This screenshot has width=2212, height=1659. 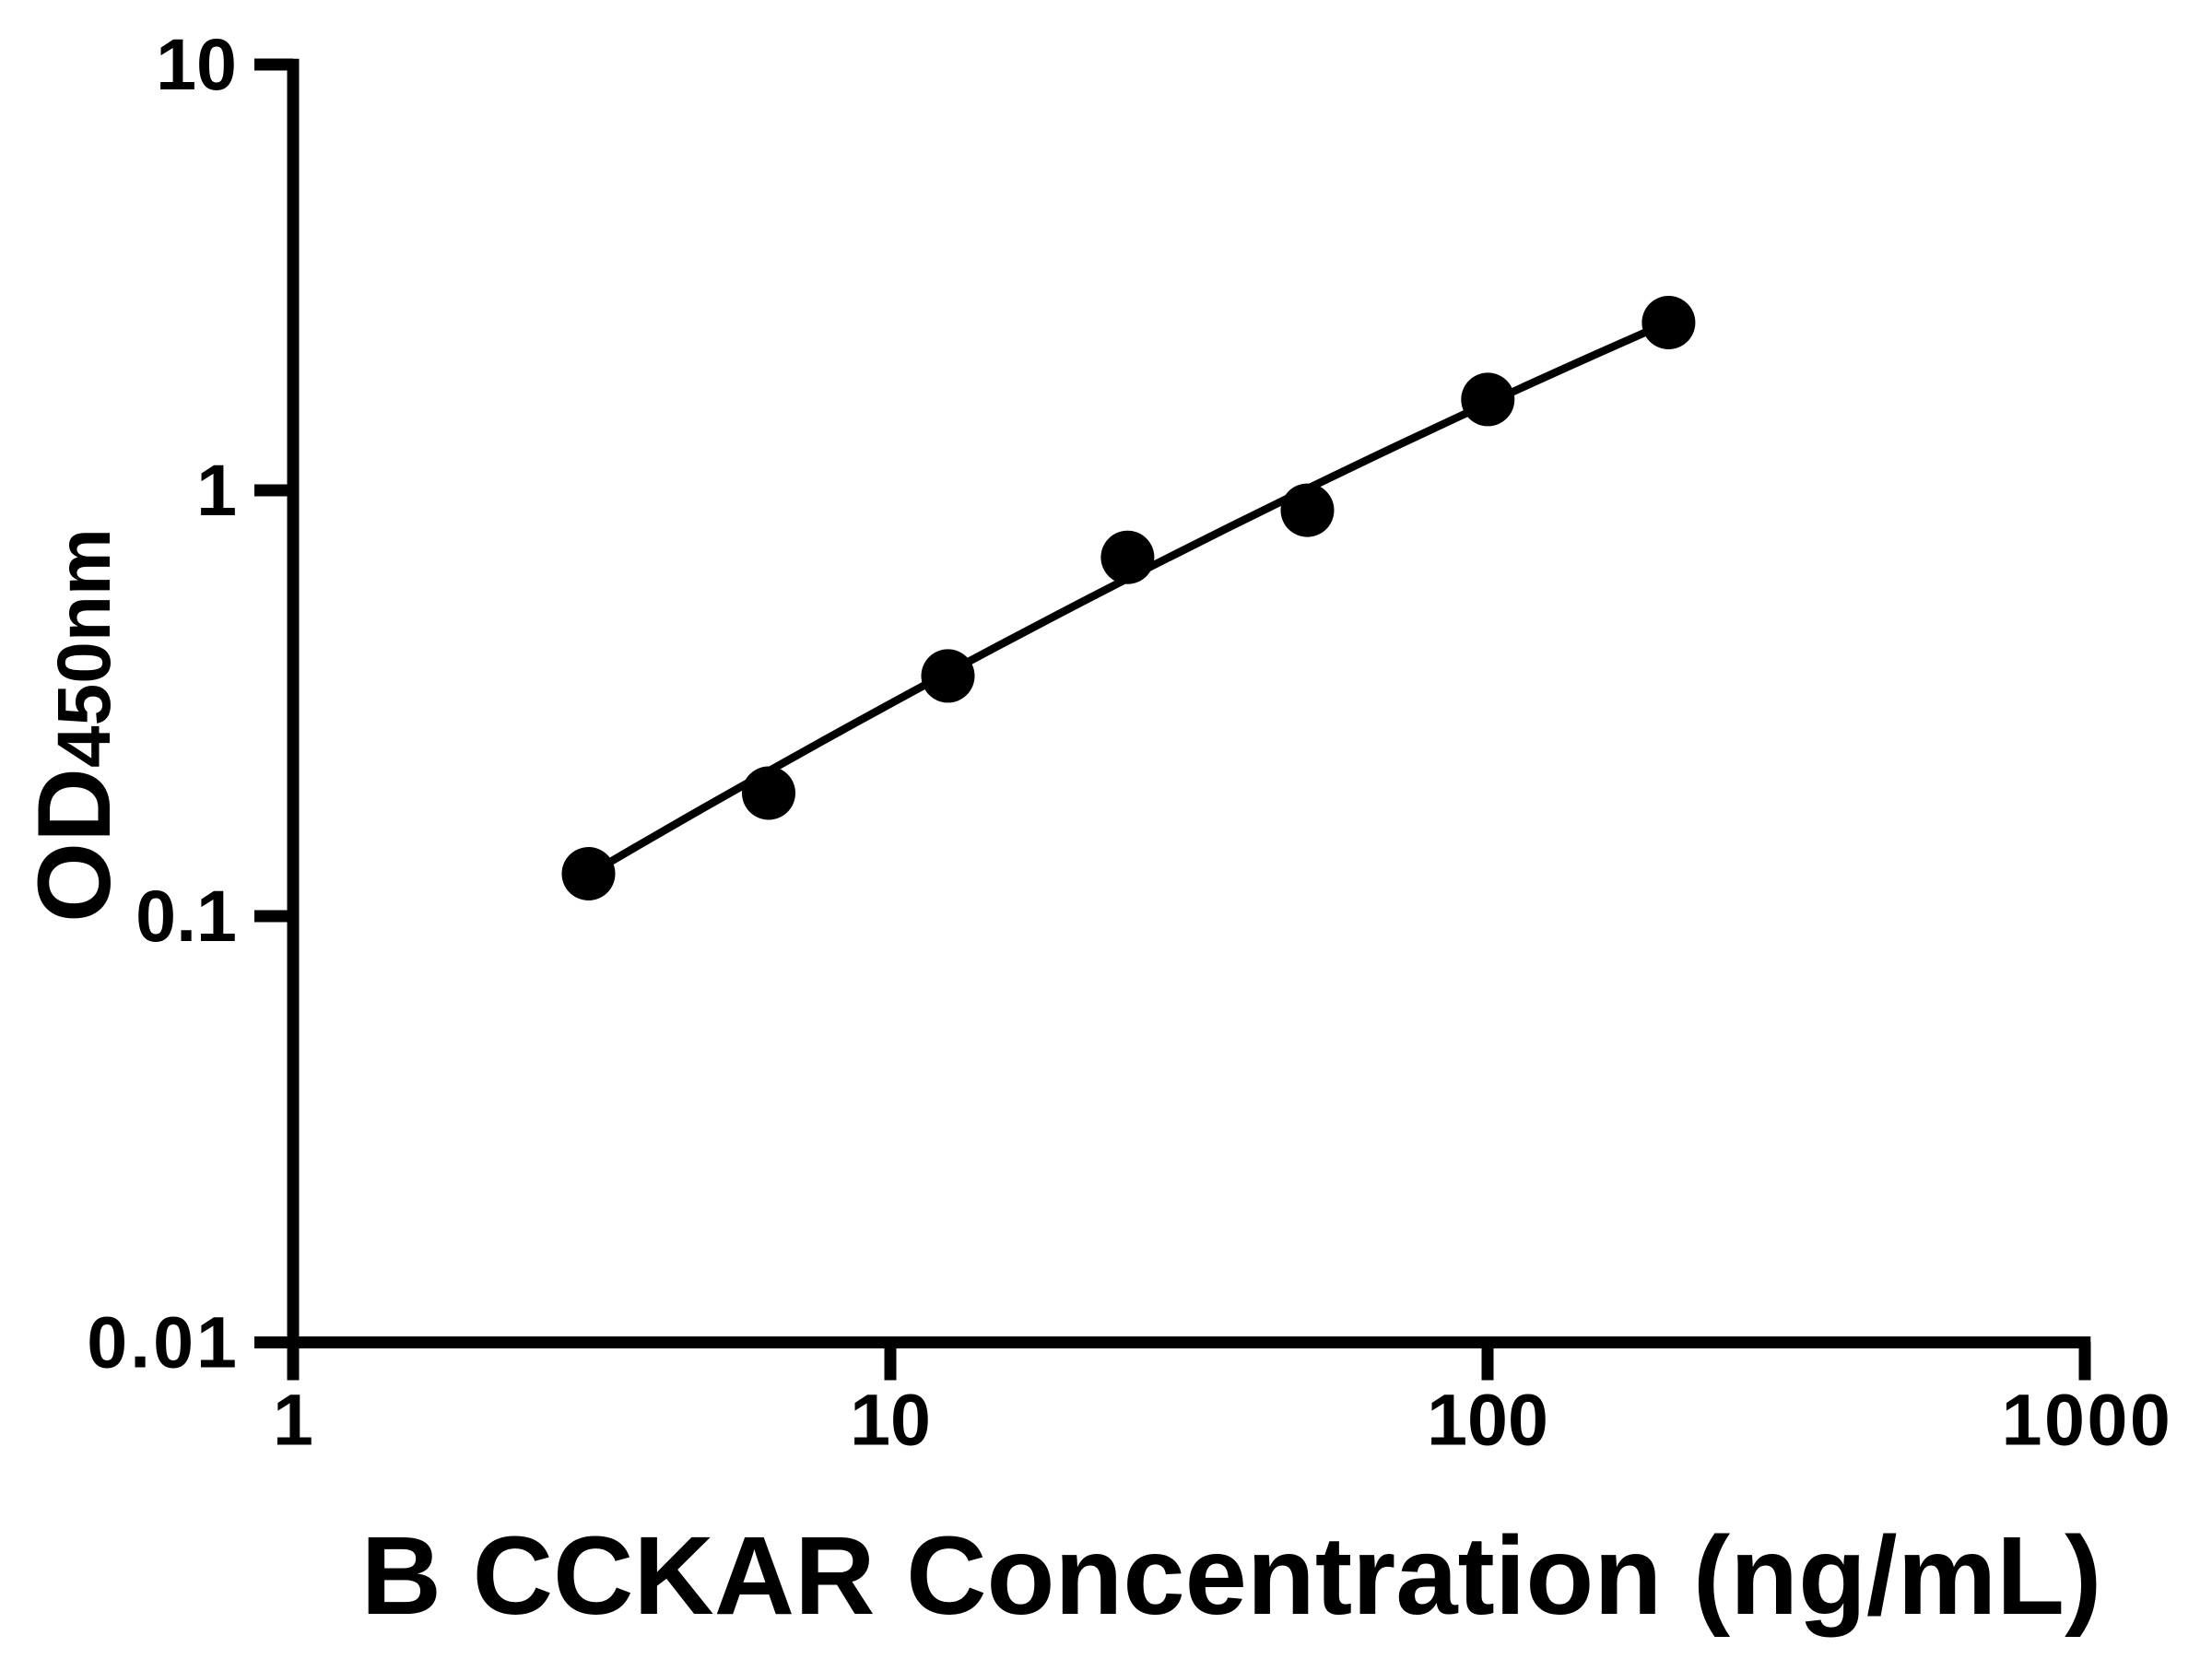 I want to click on svg-text: B CCKAR Concentration (ng/mL), so click(x=1231, y=1575).